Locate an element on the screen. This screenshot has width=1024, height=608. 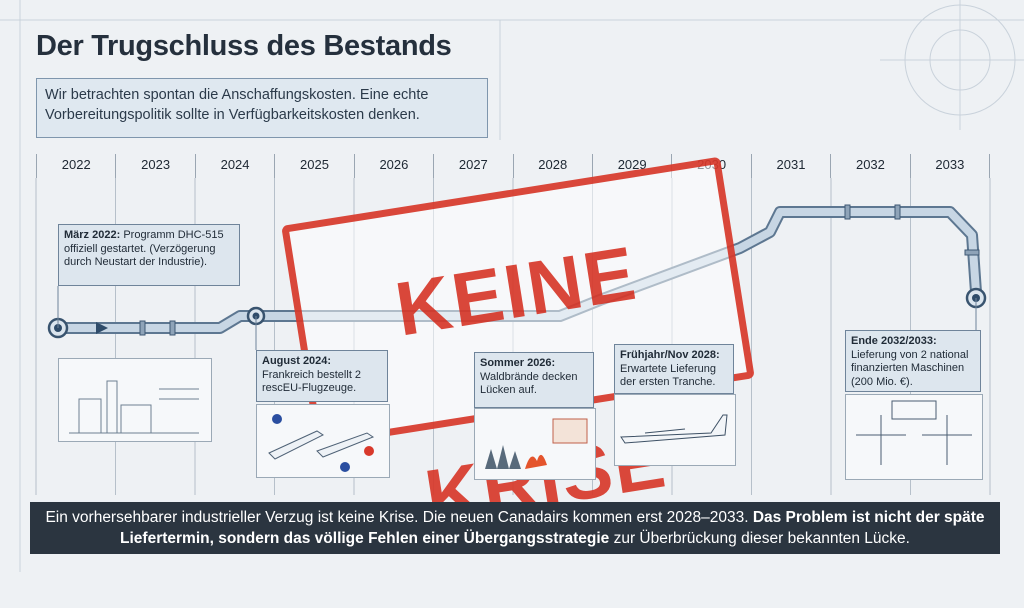
wildfire-illustration is located at coordinates (535, 444).